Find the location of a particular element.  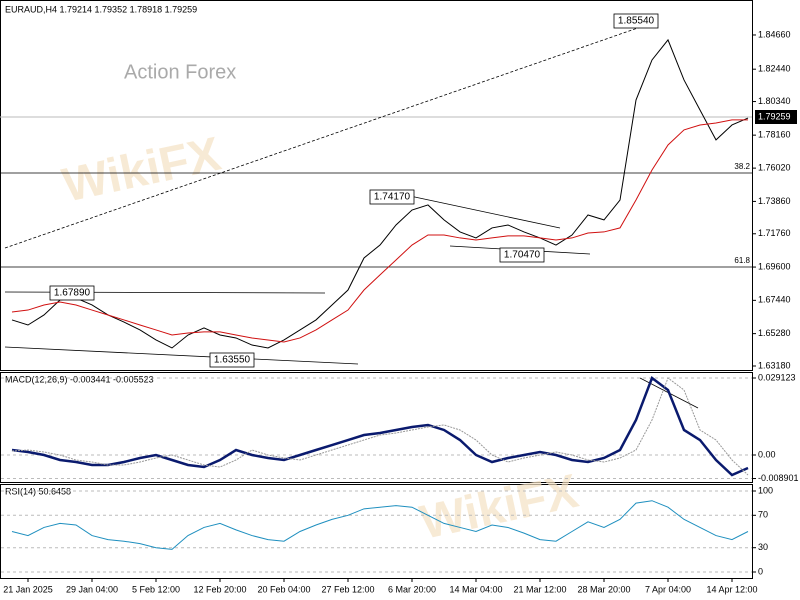

y-tick-label: 1.84660 is located at coordinates (774, 34).